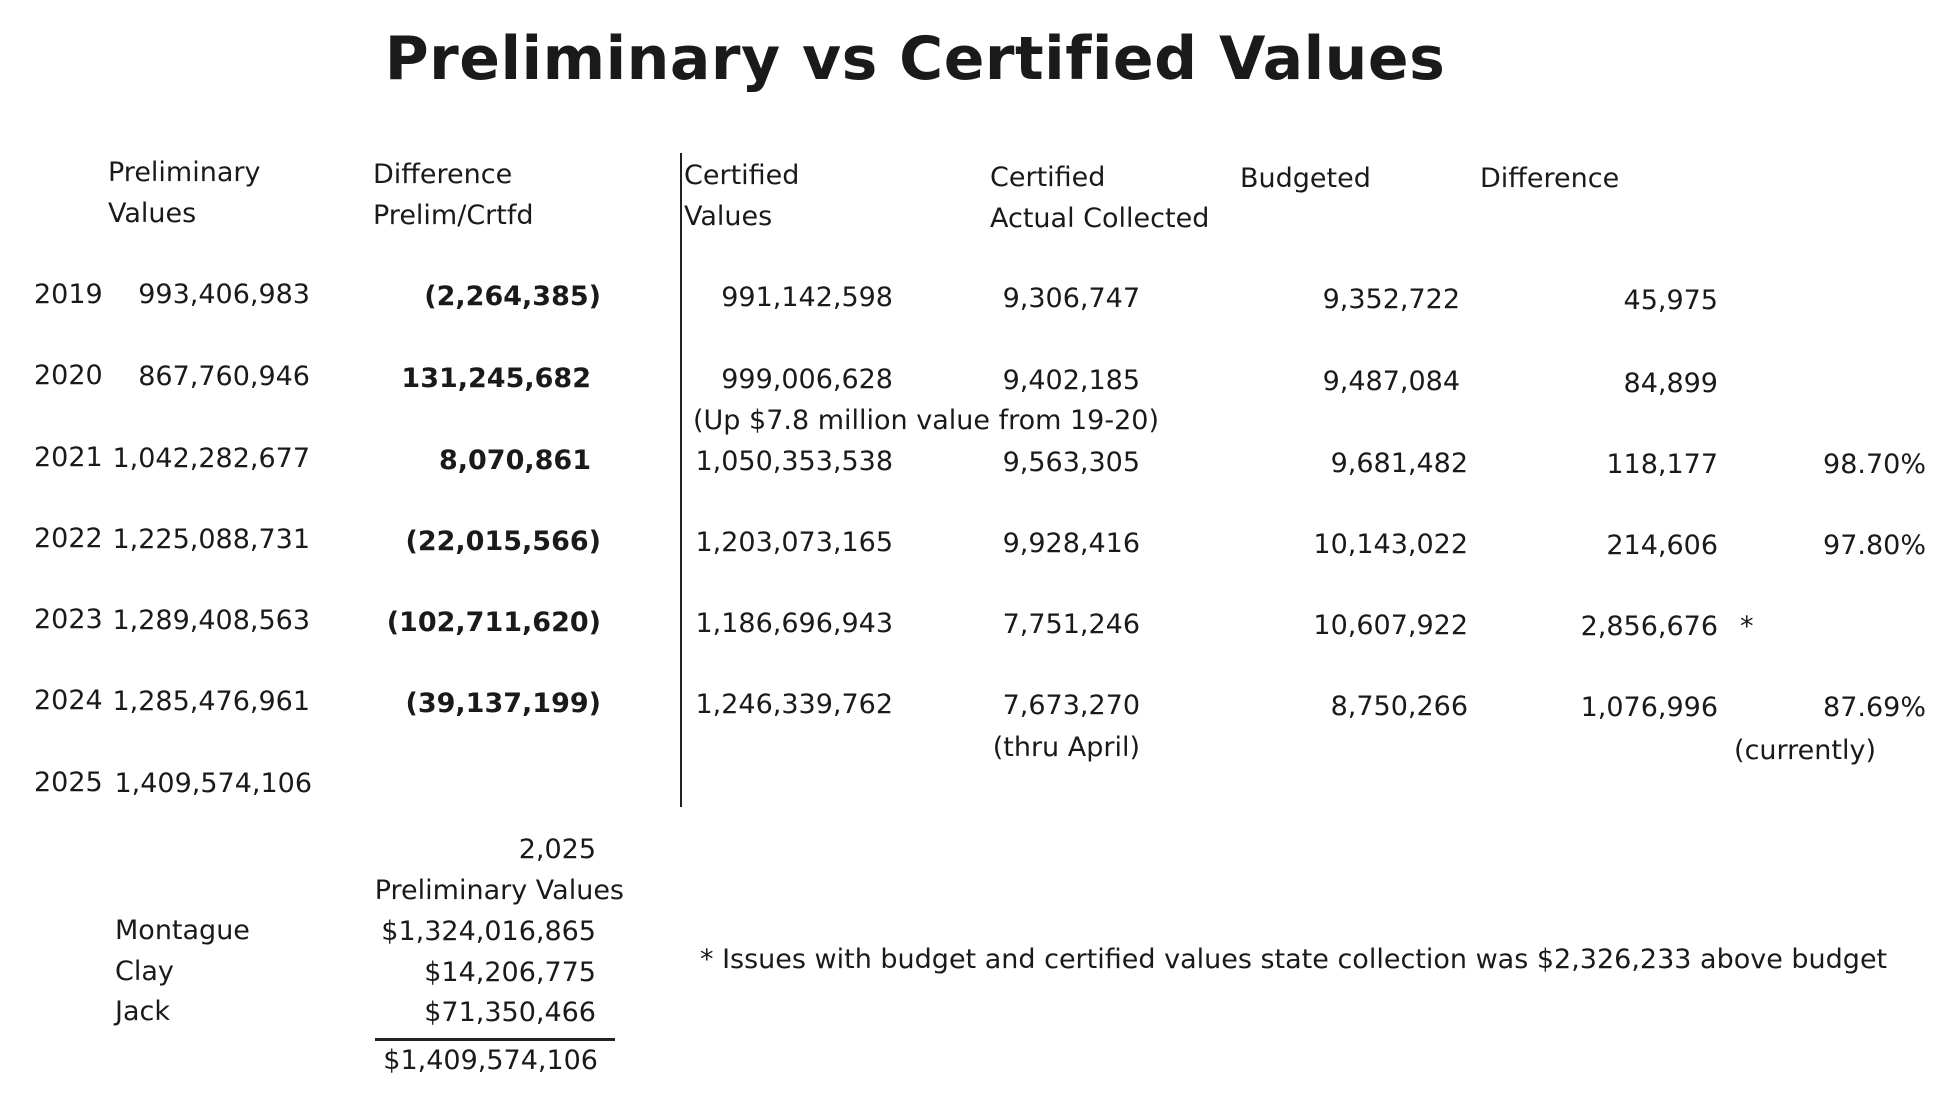 This screenshot has height=1095, width=1958. What do you see at coordinates (211, 539) in the screenshot?
I see `row-prelim: 1,225,088,731` at bounding box center [211, 539].